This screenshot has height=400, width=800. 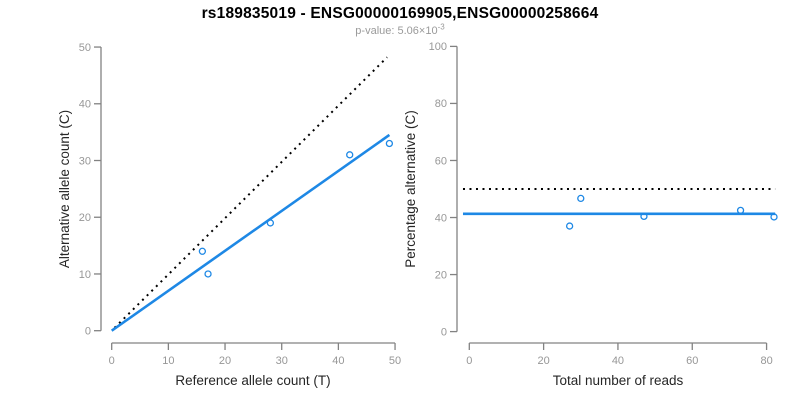 What do you see at coordinates (692, 361) in the screenshot?
I see `x-tick-label: 60` at bounding box center [692, 361].